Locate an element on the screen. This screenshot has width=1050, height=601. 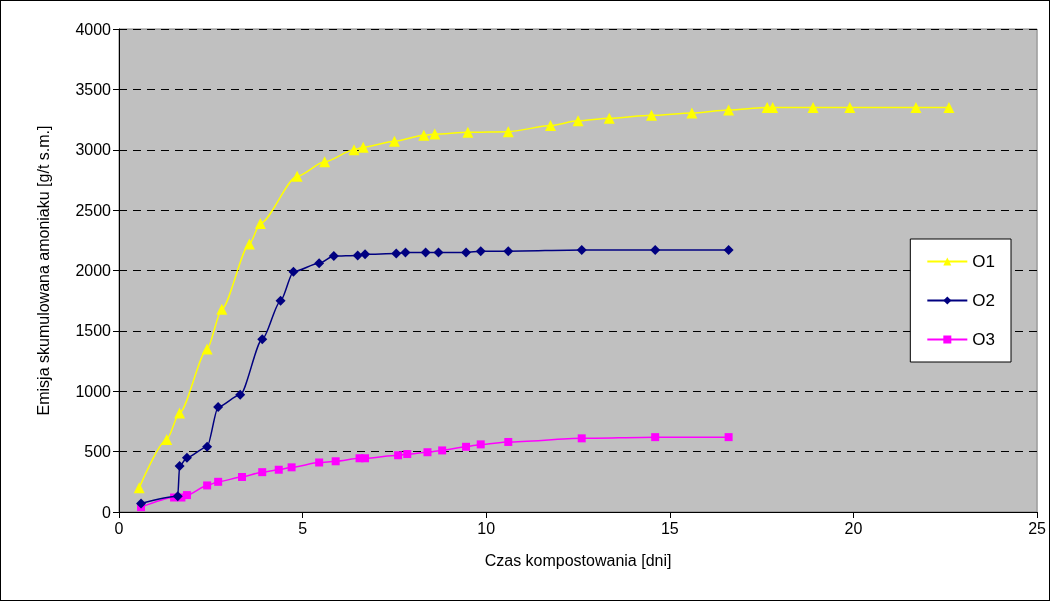
x-tick-label: 25 is located at coordinates (1037, 528).